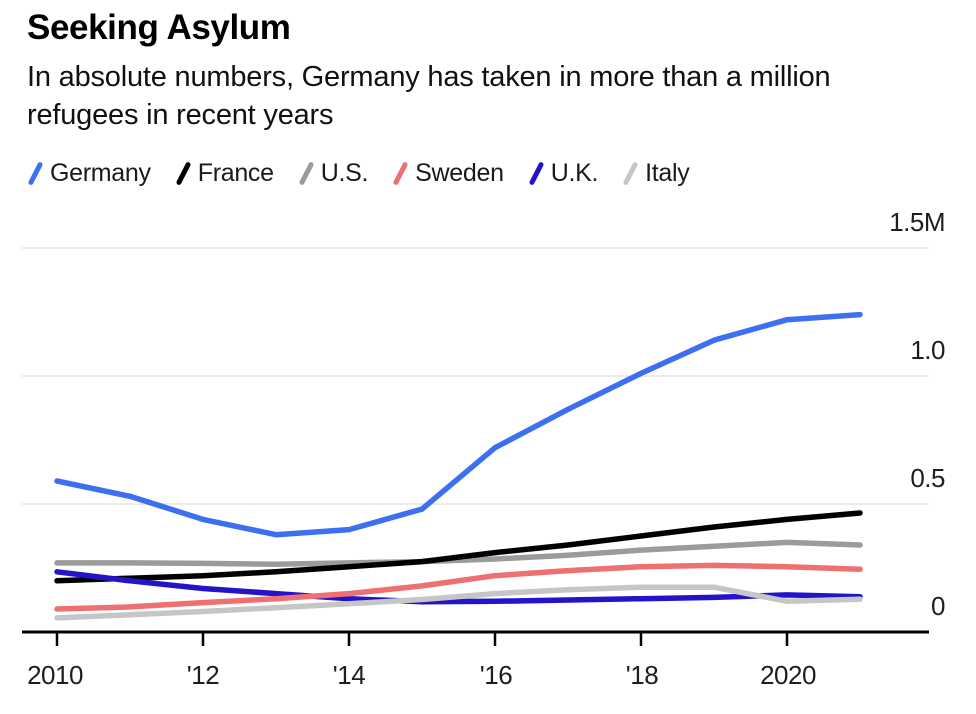  Describe the element at coordinates (55, 675) in the screenshot. I see `x-axis-tick-label: 2010` at that location.